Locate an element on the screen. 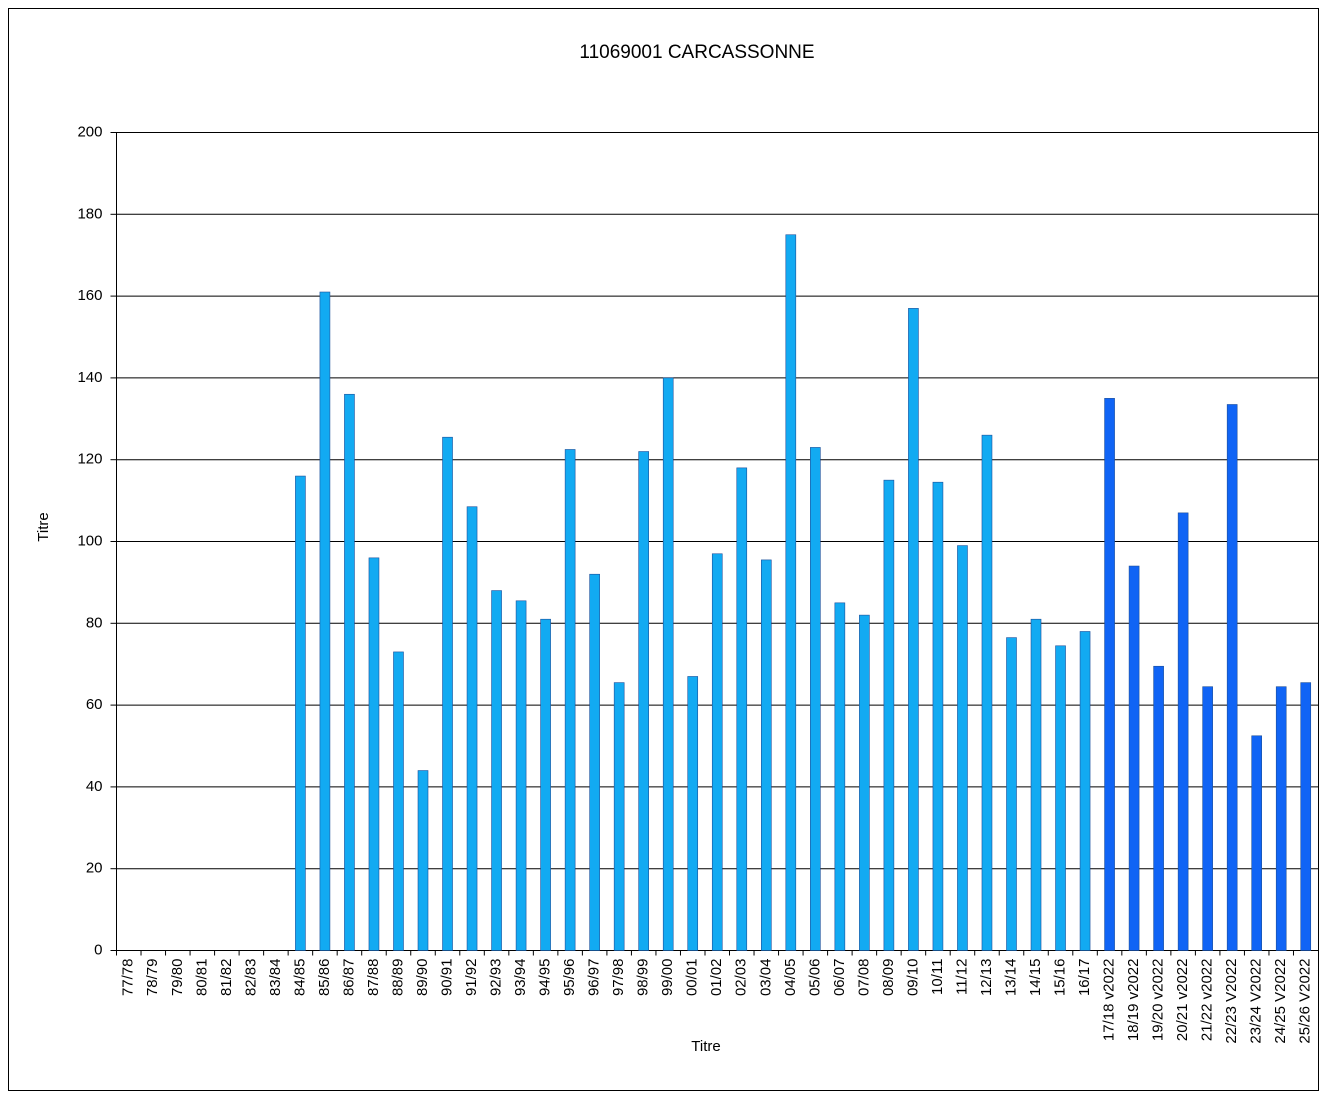 The height and width of the screenshot is (1097, 1320). x-tick-label: 83/84 is located at coordinates (275, 978).